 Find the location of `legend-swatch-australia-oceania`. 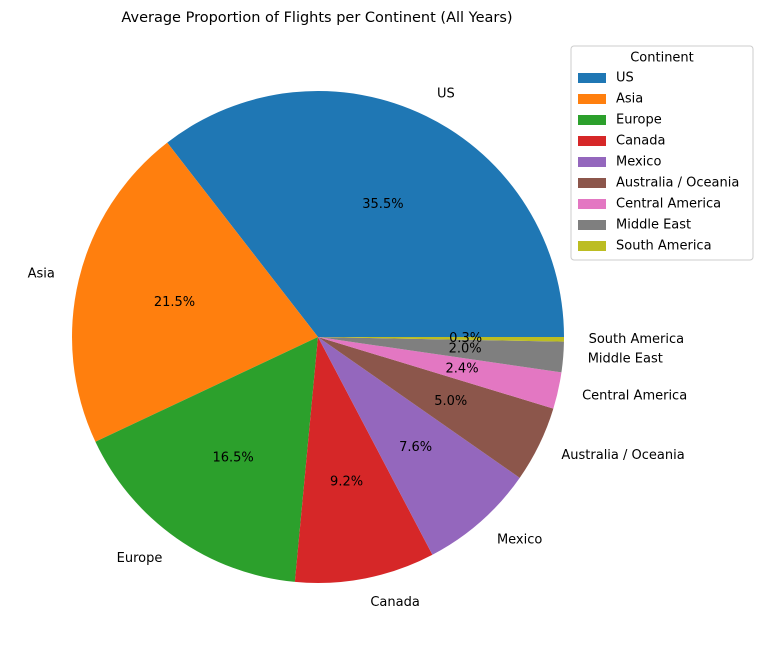

legend-swatch-australia-oceania is located at coordinates (592, 183).